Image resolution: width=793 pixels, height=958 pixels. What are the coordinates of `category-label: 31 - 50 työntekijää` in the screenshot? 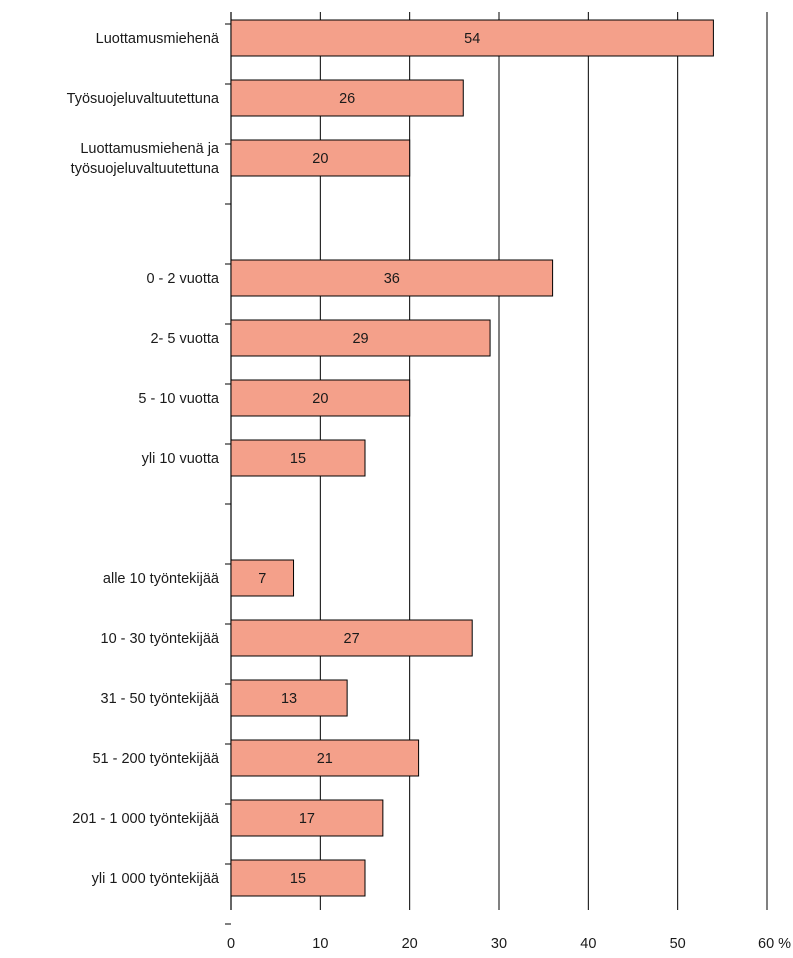 It's located at (160, 699).